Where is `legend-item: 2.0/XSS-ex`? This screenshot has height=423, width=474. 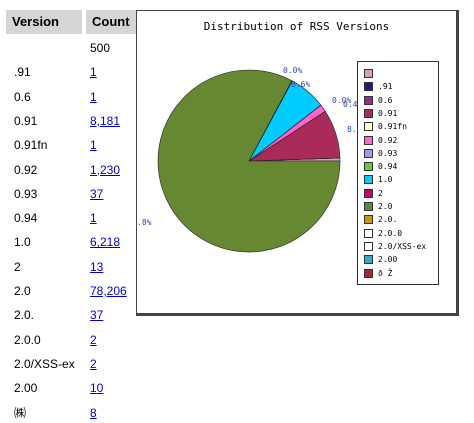
legend-item: 2.0/XSS-ex is located at coordinates (395, 247).